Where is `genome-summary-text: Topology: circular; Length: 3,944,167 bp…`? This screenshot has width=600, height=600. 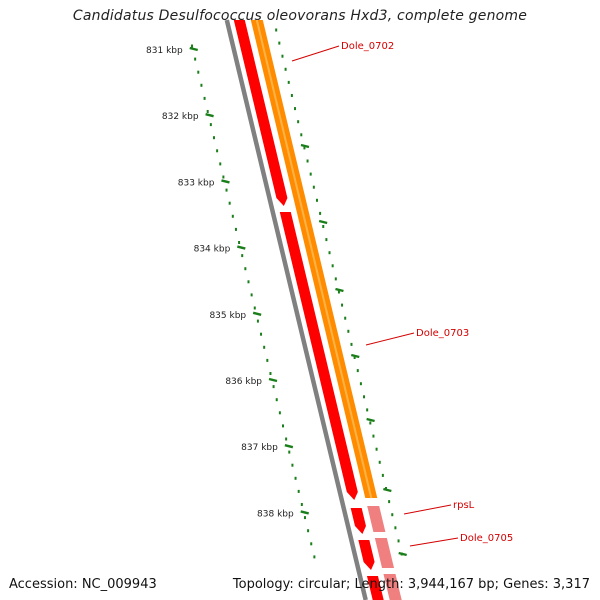
genome-summary-text: Topology: circular; Length: 3,944,167 bp… is located at coordinates (411, 584).